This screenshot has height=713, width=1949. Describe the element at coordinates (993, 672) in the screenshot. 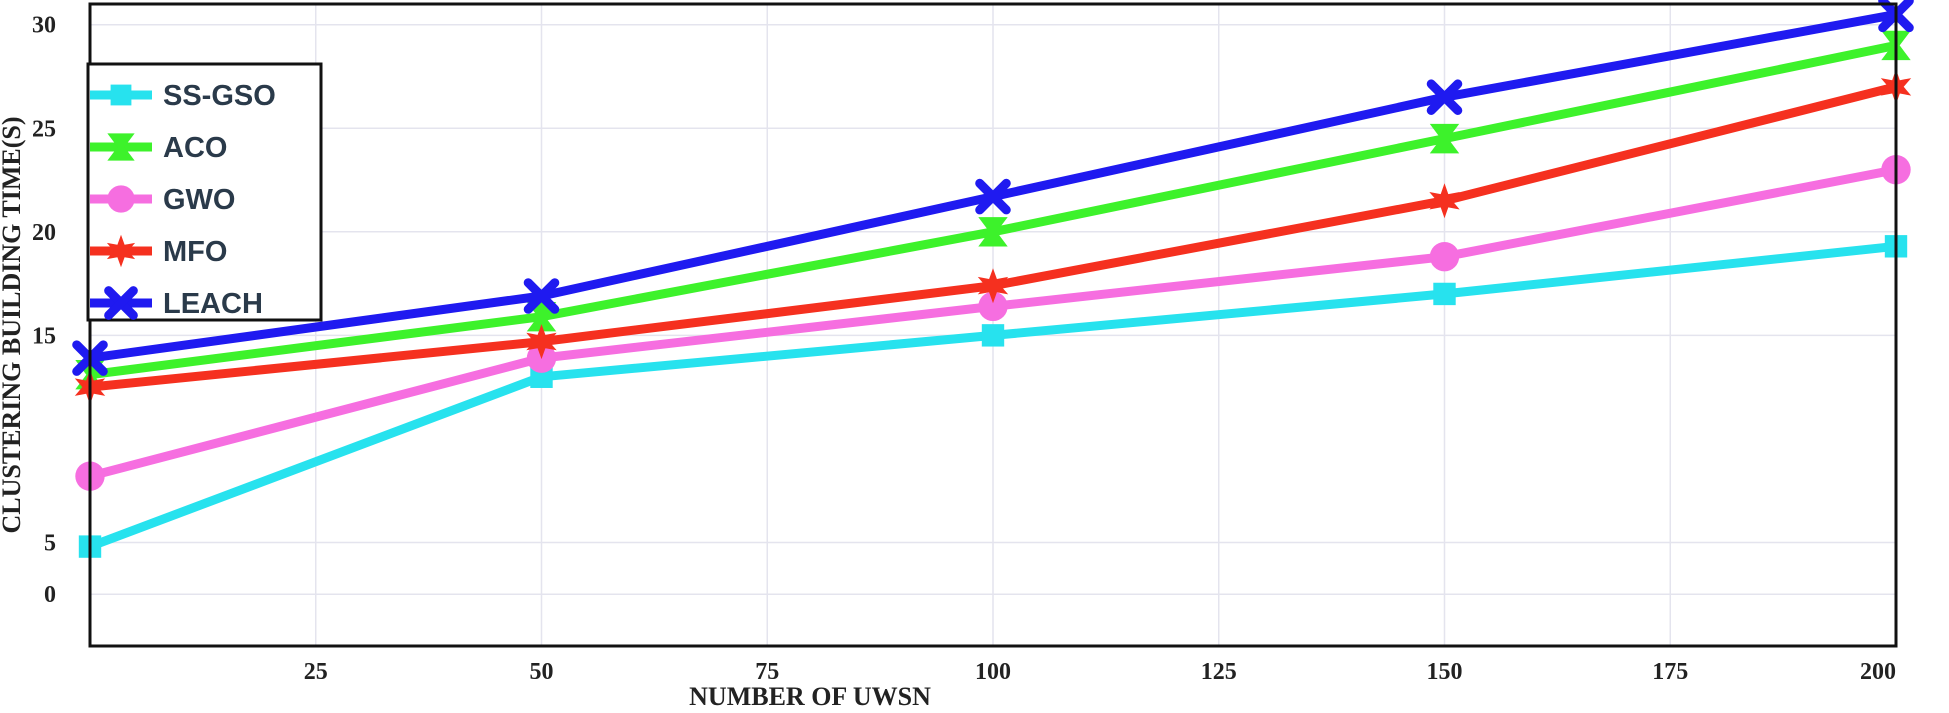

I see `x-tick-label: 100` at that location.